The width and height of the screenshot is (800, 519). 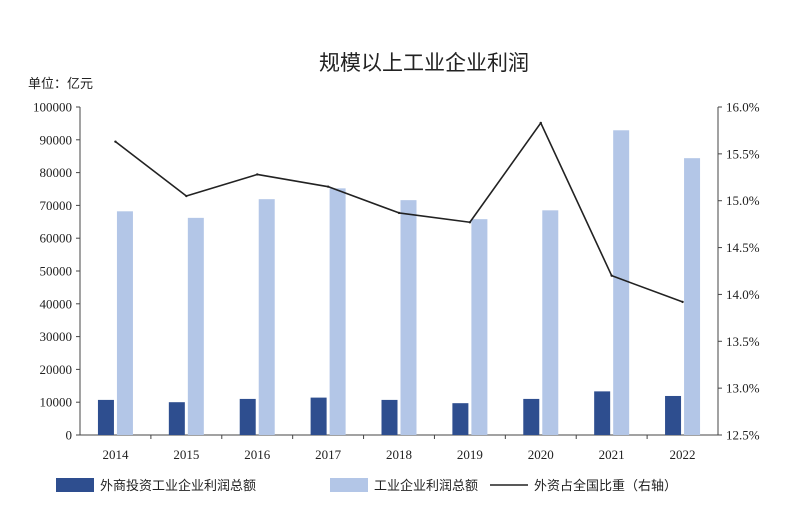 What do you see at coordinates (105, 417) in the screenshot?
I see `bar-foreign-2014` at bounding box center [105, 417].